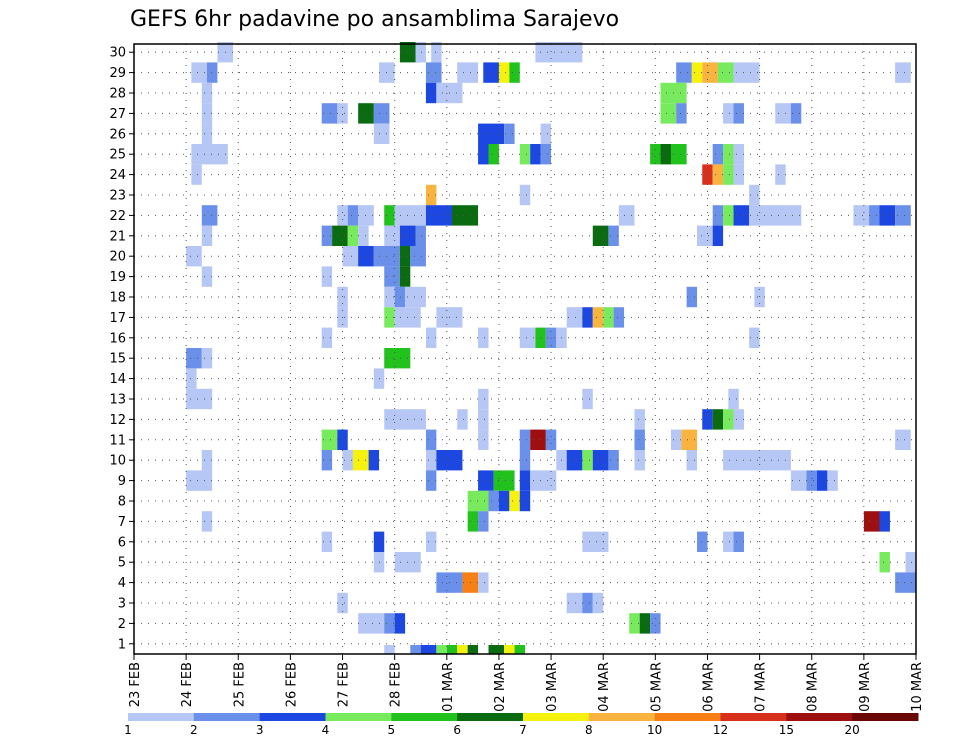  Describe the element at coordinates (260, 730) in the screenshot. I see `colorbar-label: 3` at that location.